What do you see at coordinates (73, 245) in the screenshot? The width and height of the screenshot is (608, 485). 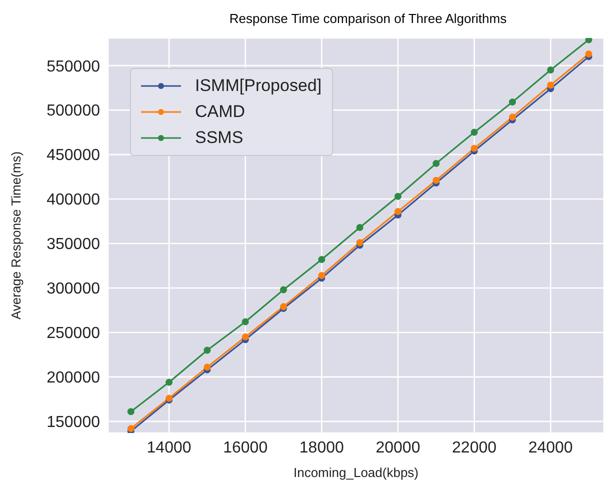 I see `y-tick-label: 350000` at bounding box center [73, 245].